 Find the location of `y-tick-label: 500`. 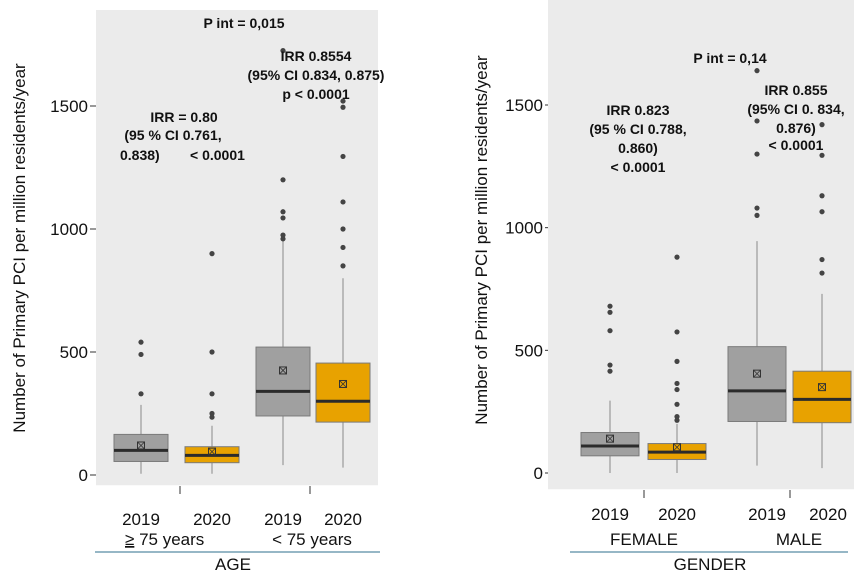

y-tick-label: 500 is located at coordinates (74, 352).